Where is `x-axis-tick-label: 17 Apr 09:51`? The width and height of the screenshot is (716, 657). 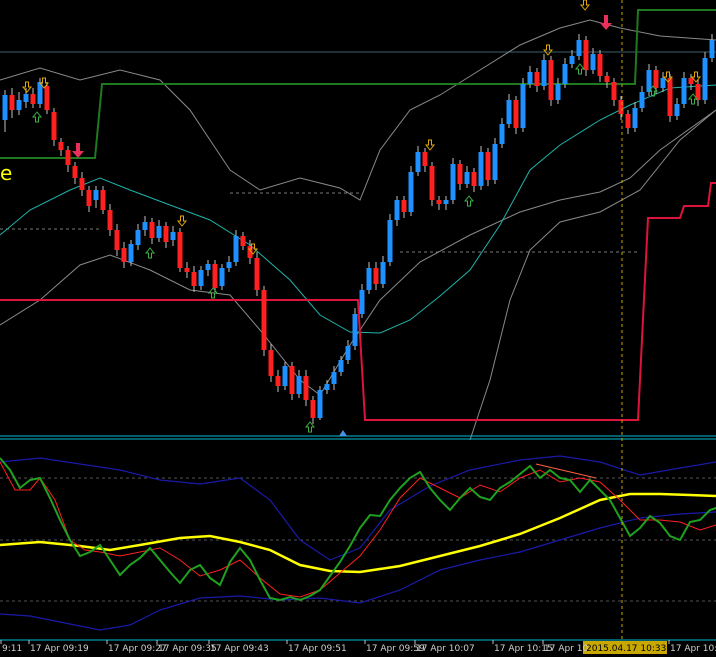 x-axis-tick-label: 17 Apr 09:51 is located at coordinates (317, 649).